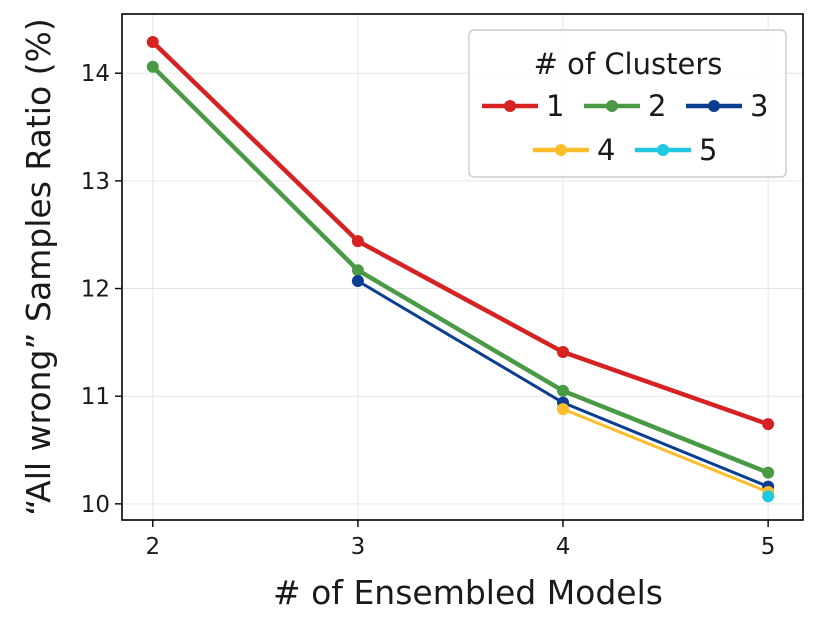  What do you see at coordinates (708, 150) in the screenshot?
I see `legend-label: 5` at bounding box center [708, 150].